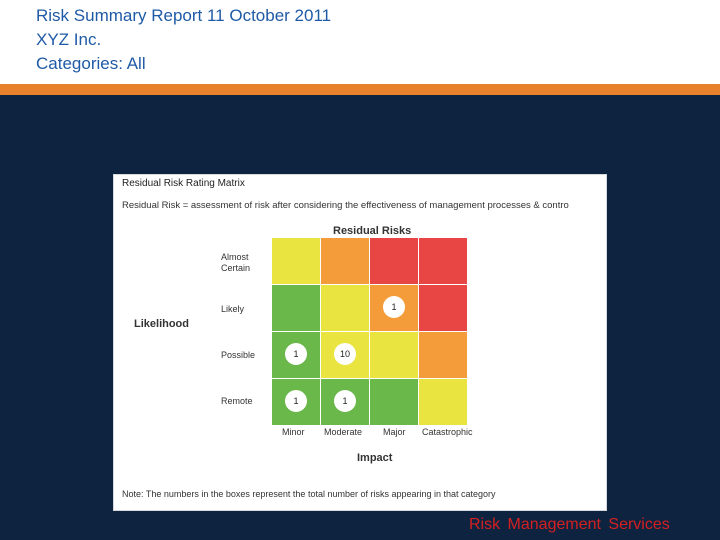  I want to click on risk-matrix-grid: 1 1 10 1 1, so click(370, 333).